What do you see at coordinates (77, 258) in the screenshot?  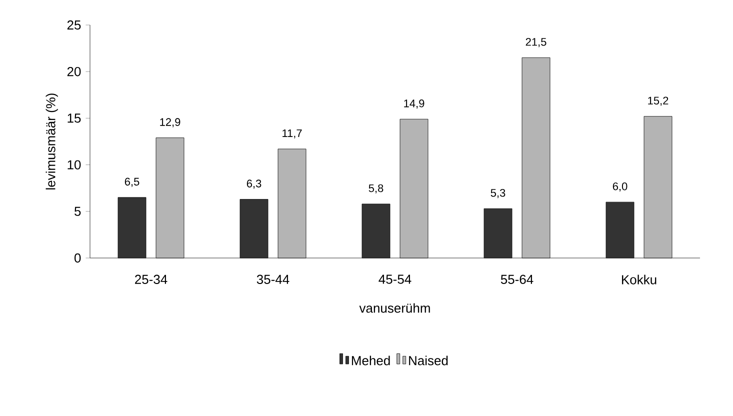 I see `y-tick-label: 0` at bounding box center [77, 258].